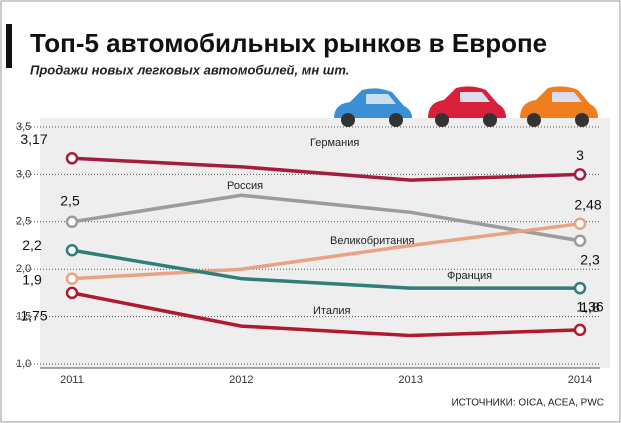 The height and width of the screenshot is (423, 621). I want to click on series-name: Германия, so click(334, 143).